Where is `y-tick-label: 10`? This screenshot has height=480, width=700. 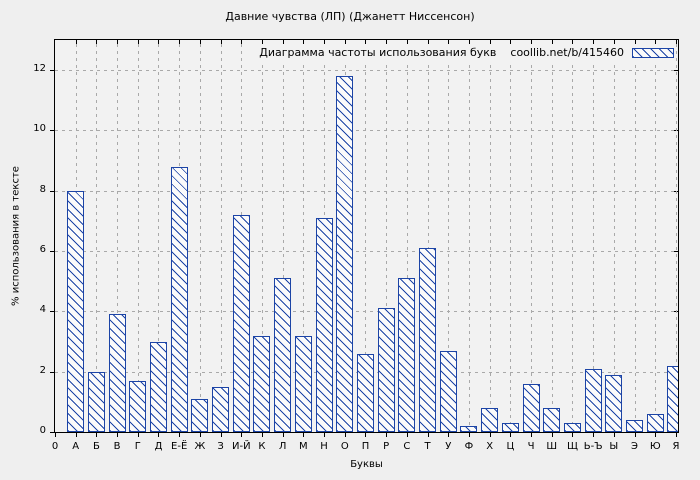
y-tick-label: 10 is located at coordinates (39, 129).